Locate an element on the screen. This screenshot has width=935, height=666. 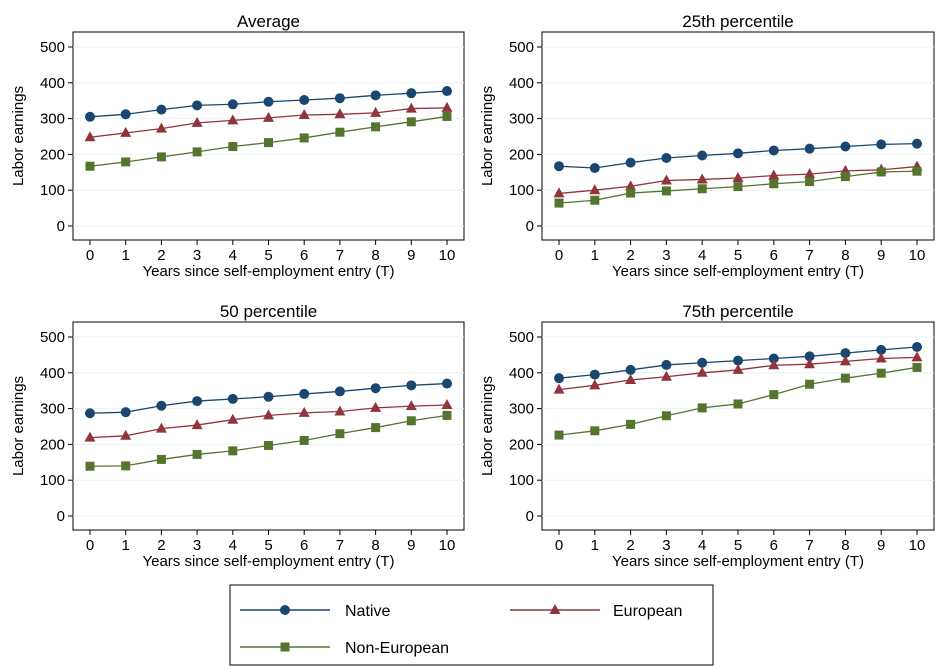
legend-item-european: European is located at coordinates (596, 611).